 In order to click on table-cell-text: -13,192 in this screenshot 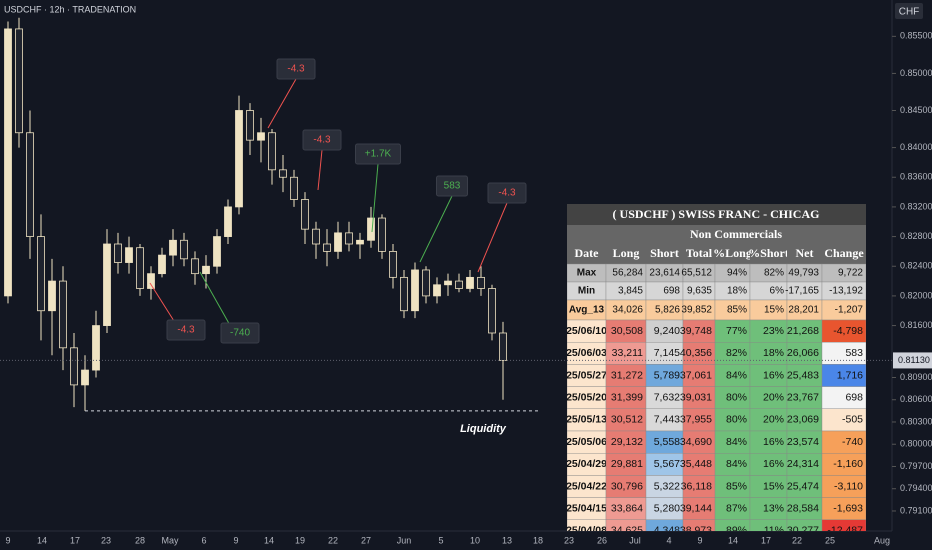, I will do `click(846, 291)`.